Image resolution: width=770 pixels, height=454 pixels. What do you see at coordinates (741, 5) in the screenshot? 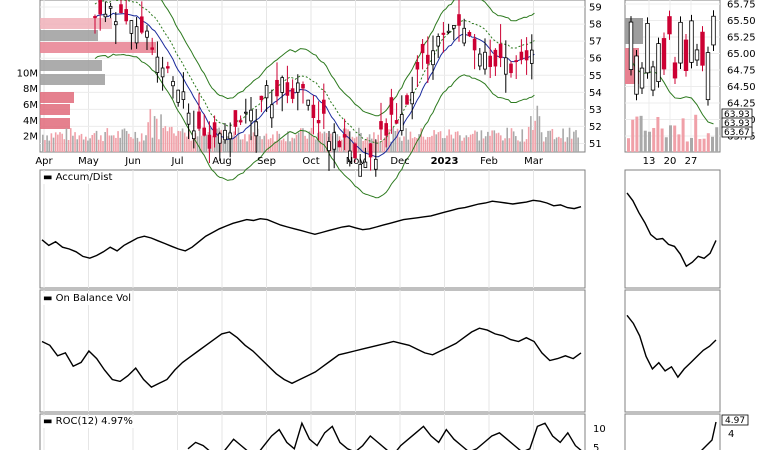
I see `zoom-price-tick-label: 65.75` at bounding box center [741, 5].